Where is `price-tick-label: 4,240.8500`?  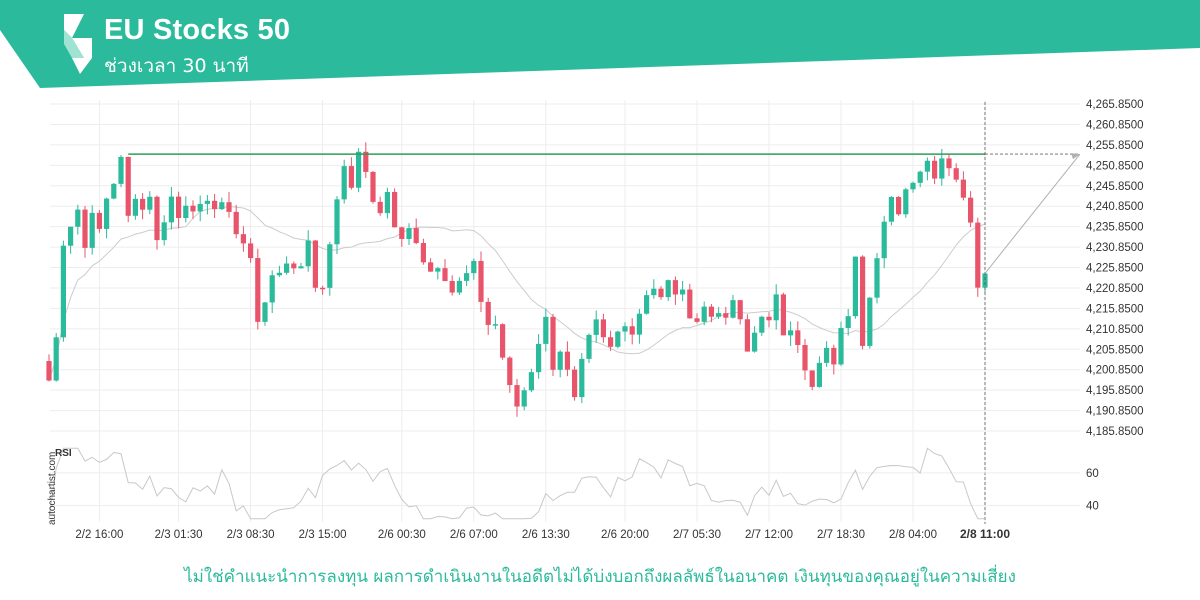
price-tick-label: 4,240.8500 is located at coordinates (1115, 207).